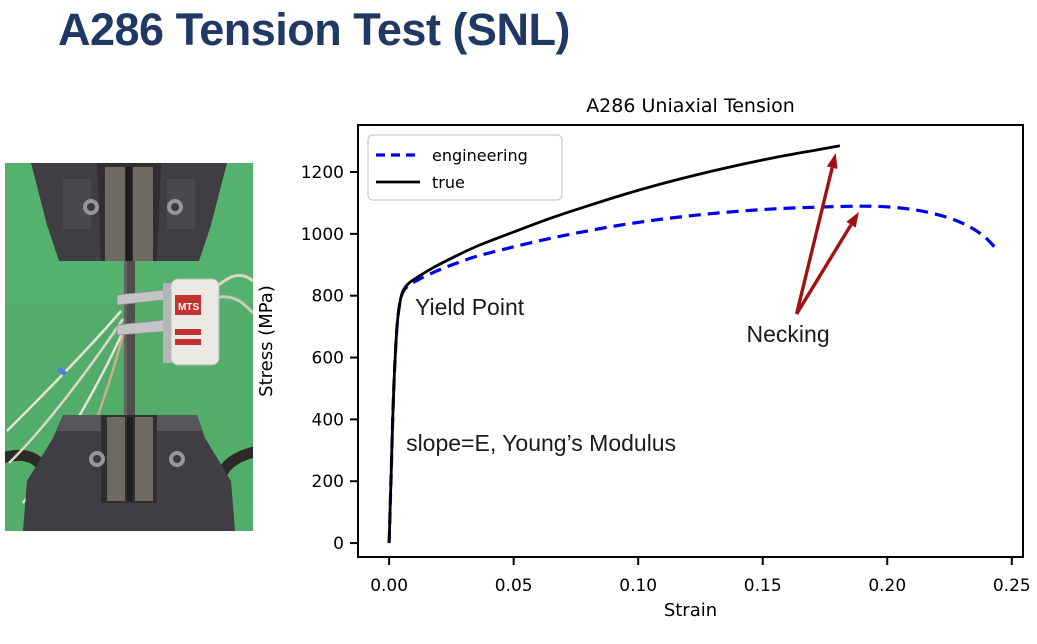 The height and width of the screenshot is (644, 1037). I want to click on upper-bolt-right-socket, so click(175, 207).